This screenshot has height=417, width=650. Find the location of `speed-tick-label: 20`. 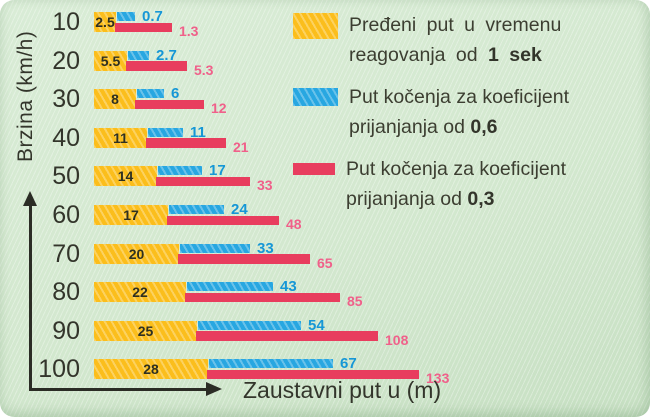

speed-tick-label: 20 is located at coordinates (66, 60).